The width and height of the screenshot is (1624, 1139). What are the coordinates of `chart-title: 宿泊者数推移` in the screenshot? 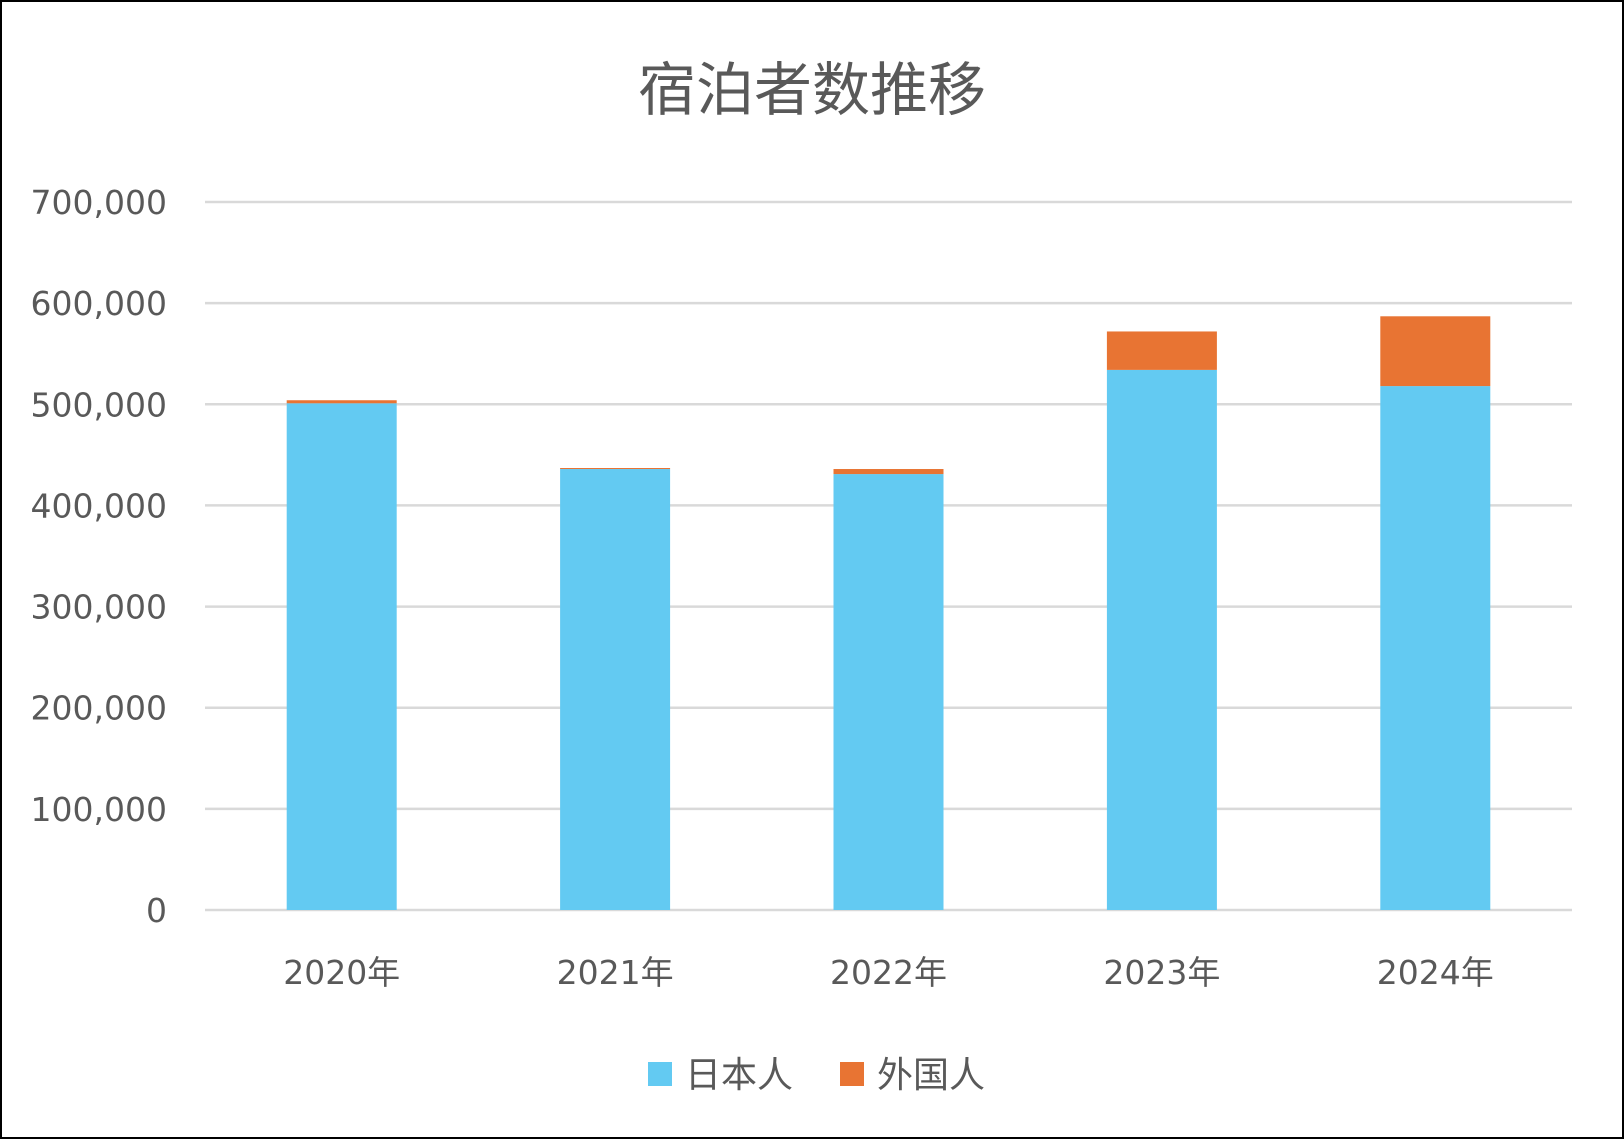 It's located at (812, 90).